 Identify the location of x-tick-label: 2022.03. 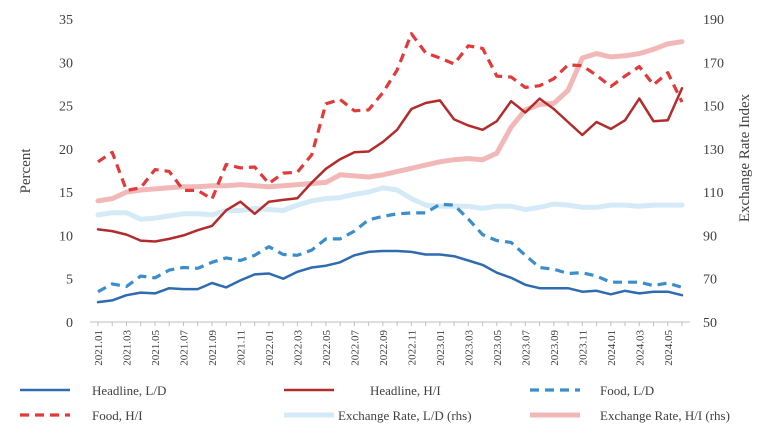
(298, 348).